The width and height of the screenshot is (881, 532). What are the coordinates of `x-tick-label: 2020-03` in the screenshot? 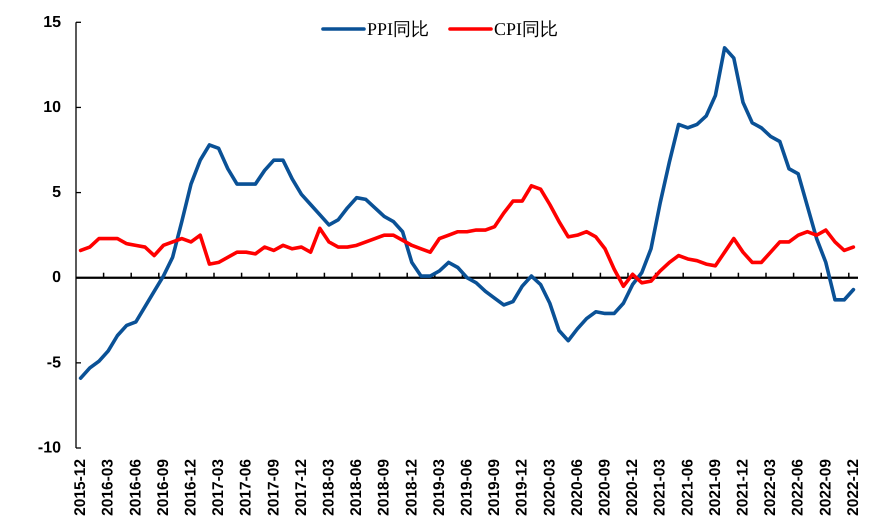 It's located at (549, 487).